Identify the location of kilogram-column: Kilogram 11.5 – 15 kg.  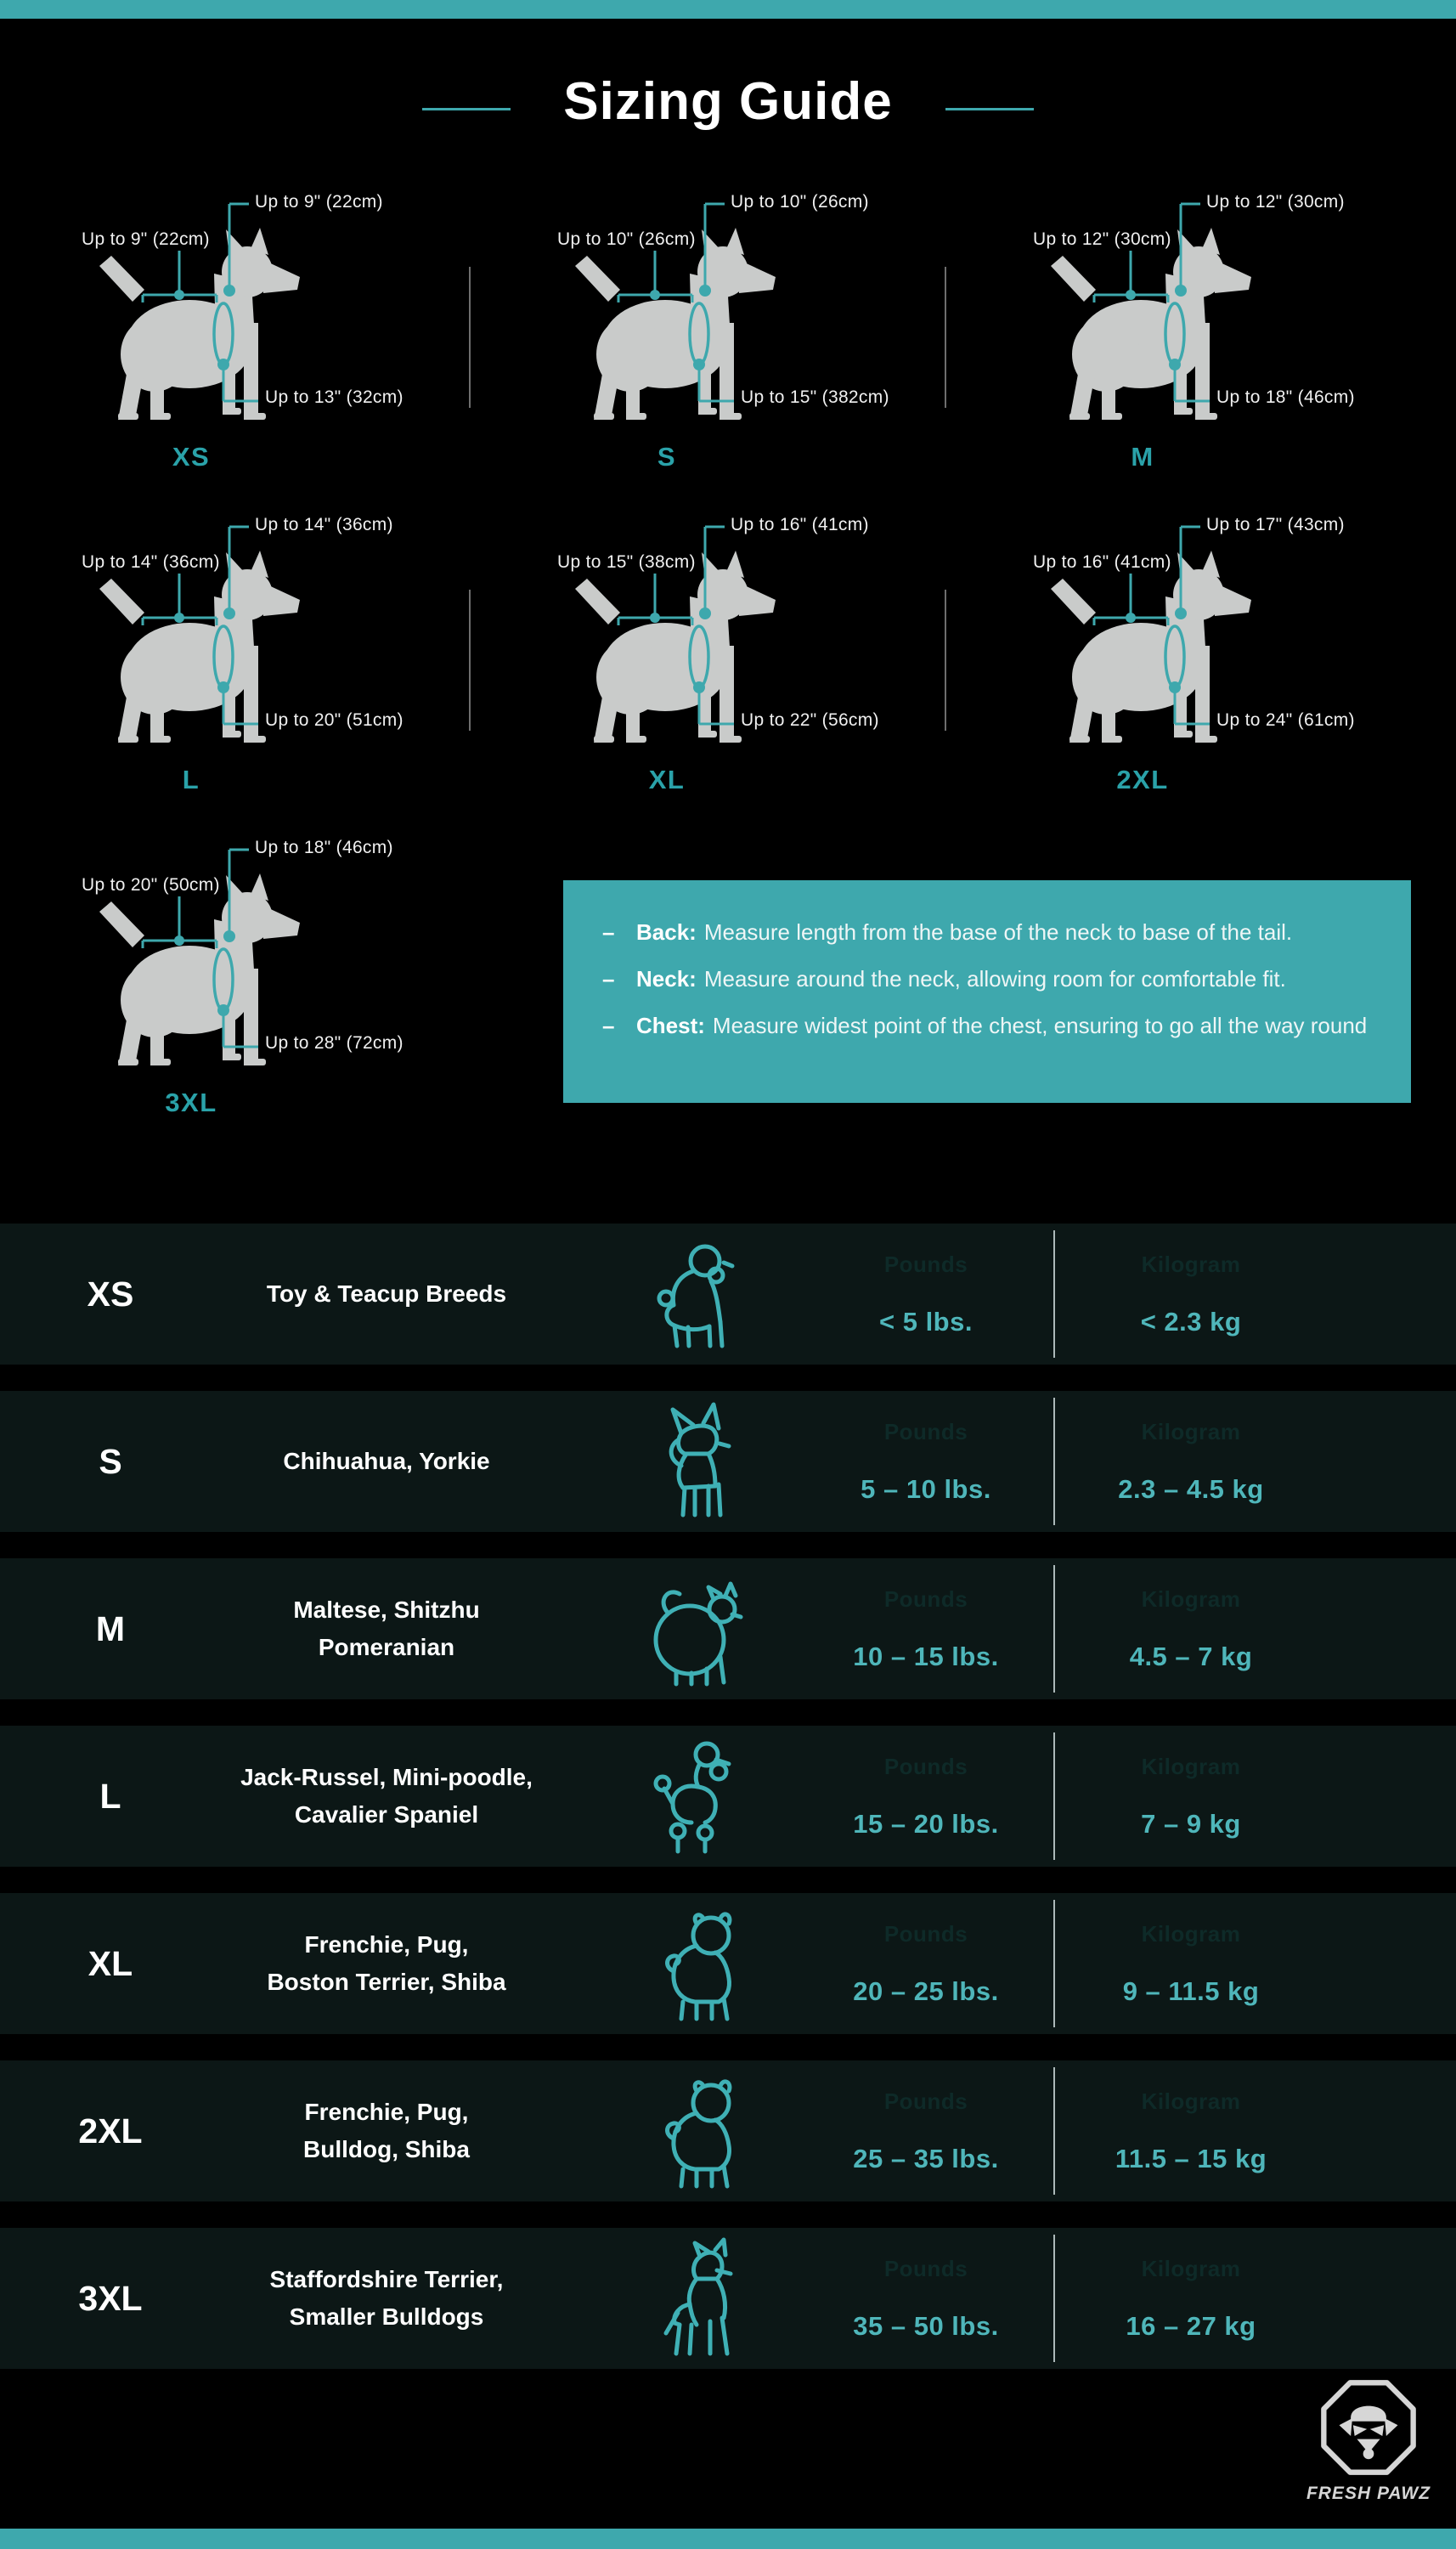
(1191, 2131).